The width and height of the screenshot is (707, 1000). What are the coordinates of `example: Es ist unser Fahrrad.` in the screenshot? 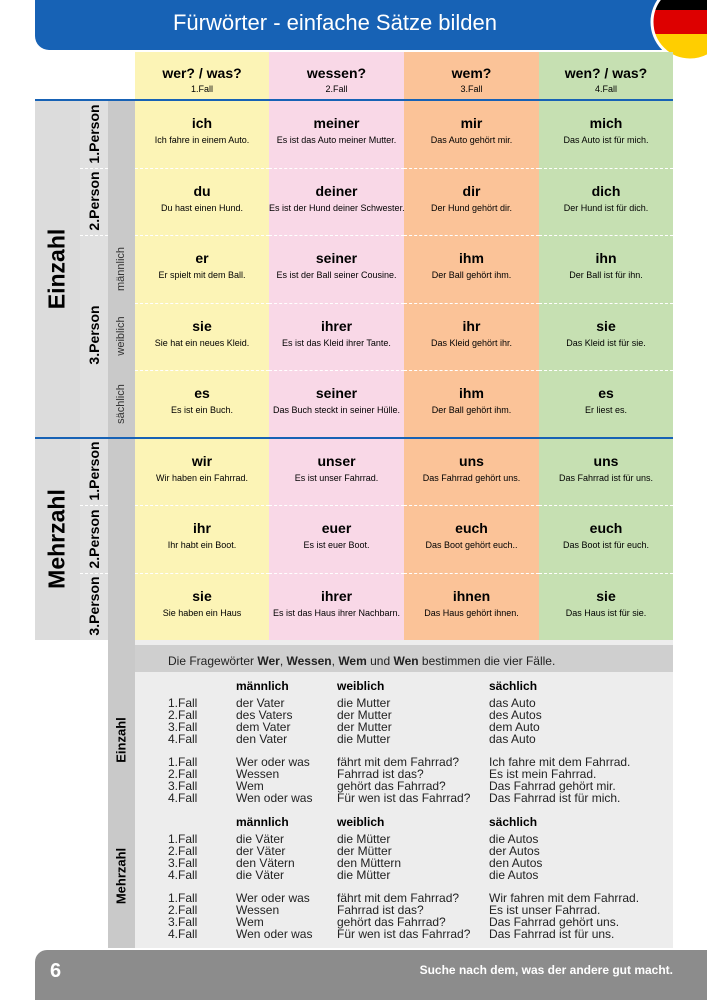 It's located at (336, 477).